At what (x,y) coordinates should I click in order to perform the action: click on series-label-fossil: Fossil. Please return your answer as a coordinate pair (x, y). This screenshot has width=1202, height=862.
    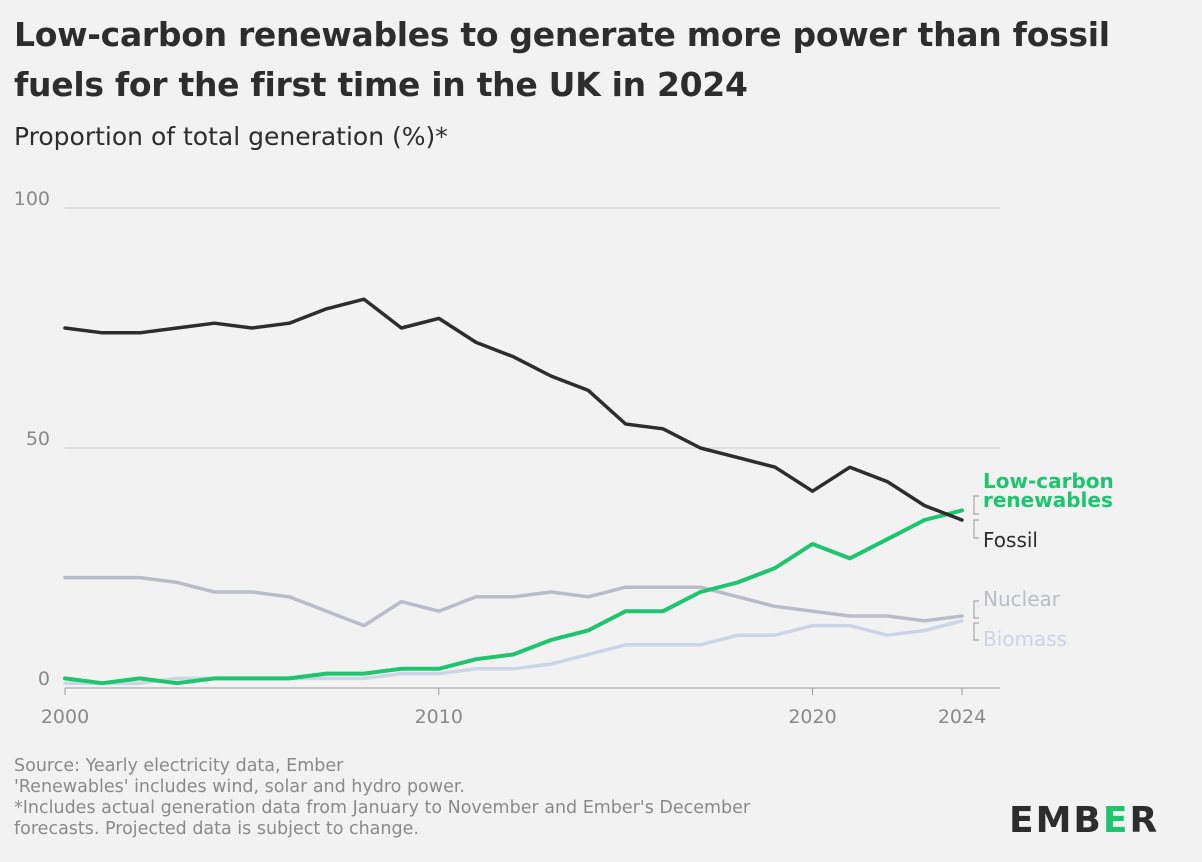
    Looking at the image, I should click on (1010, 540).